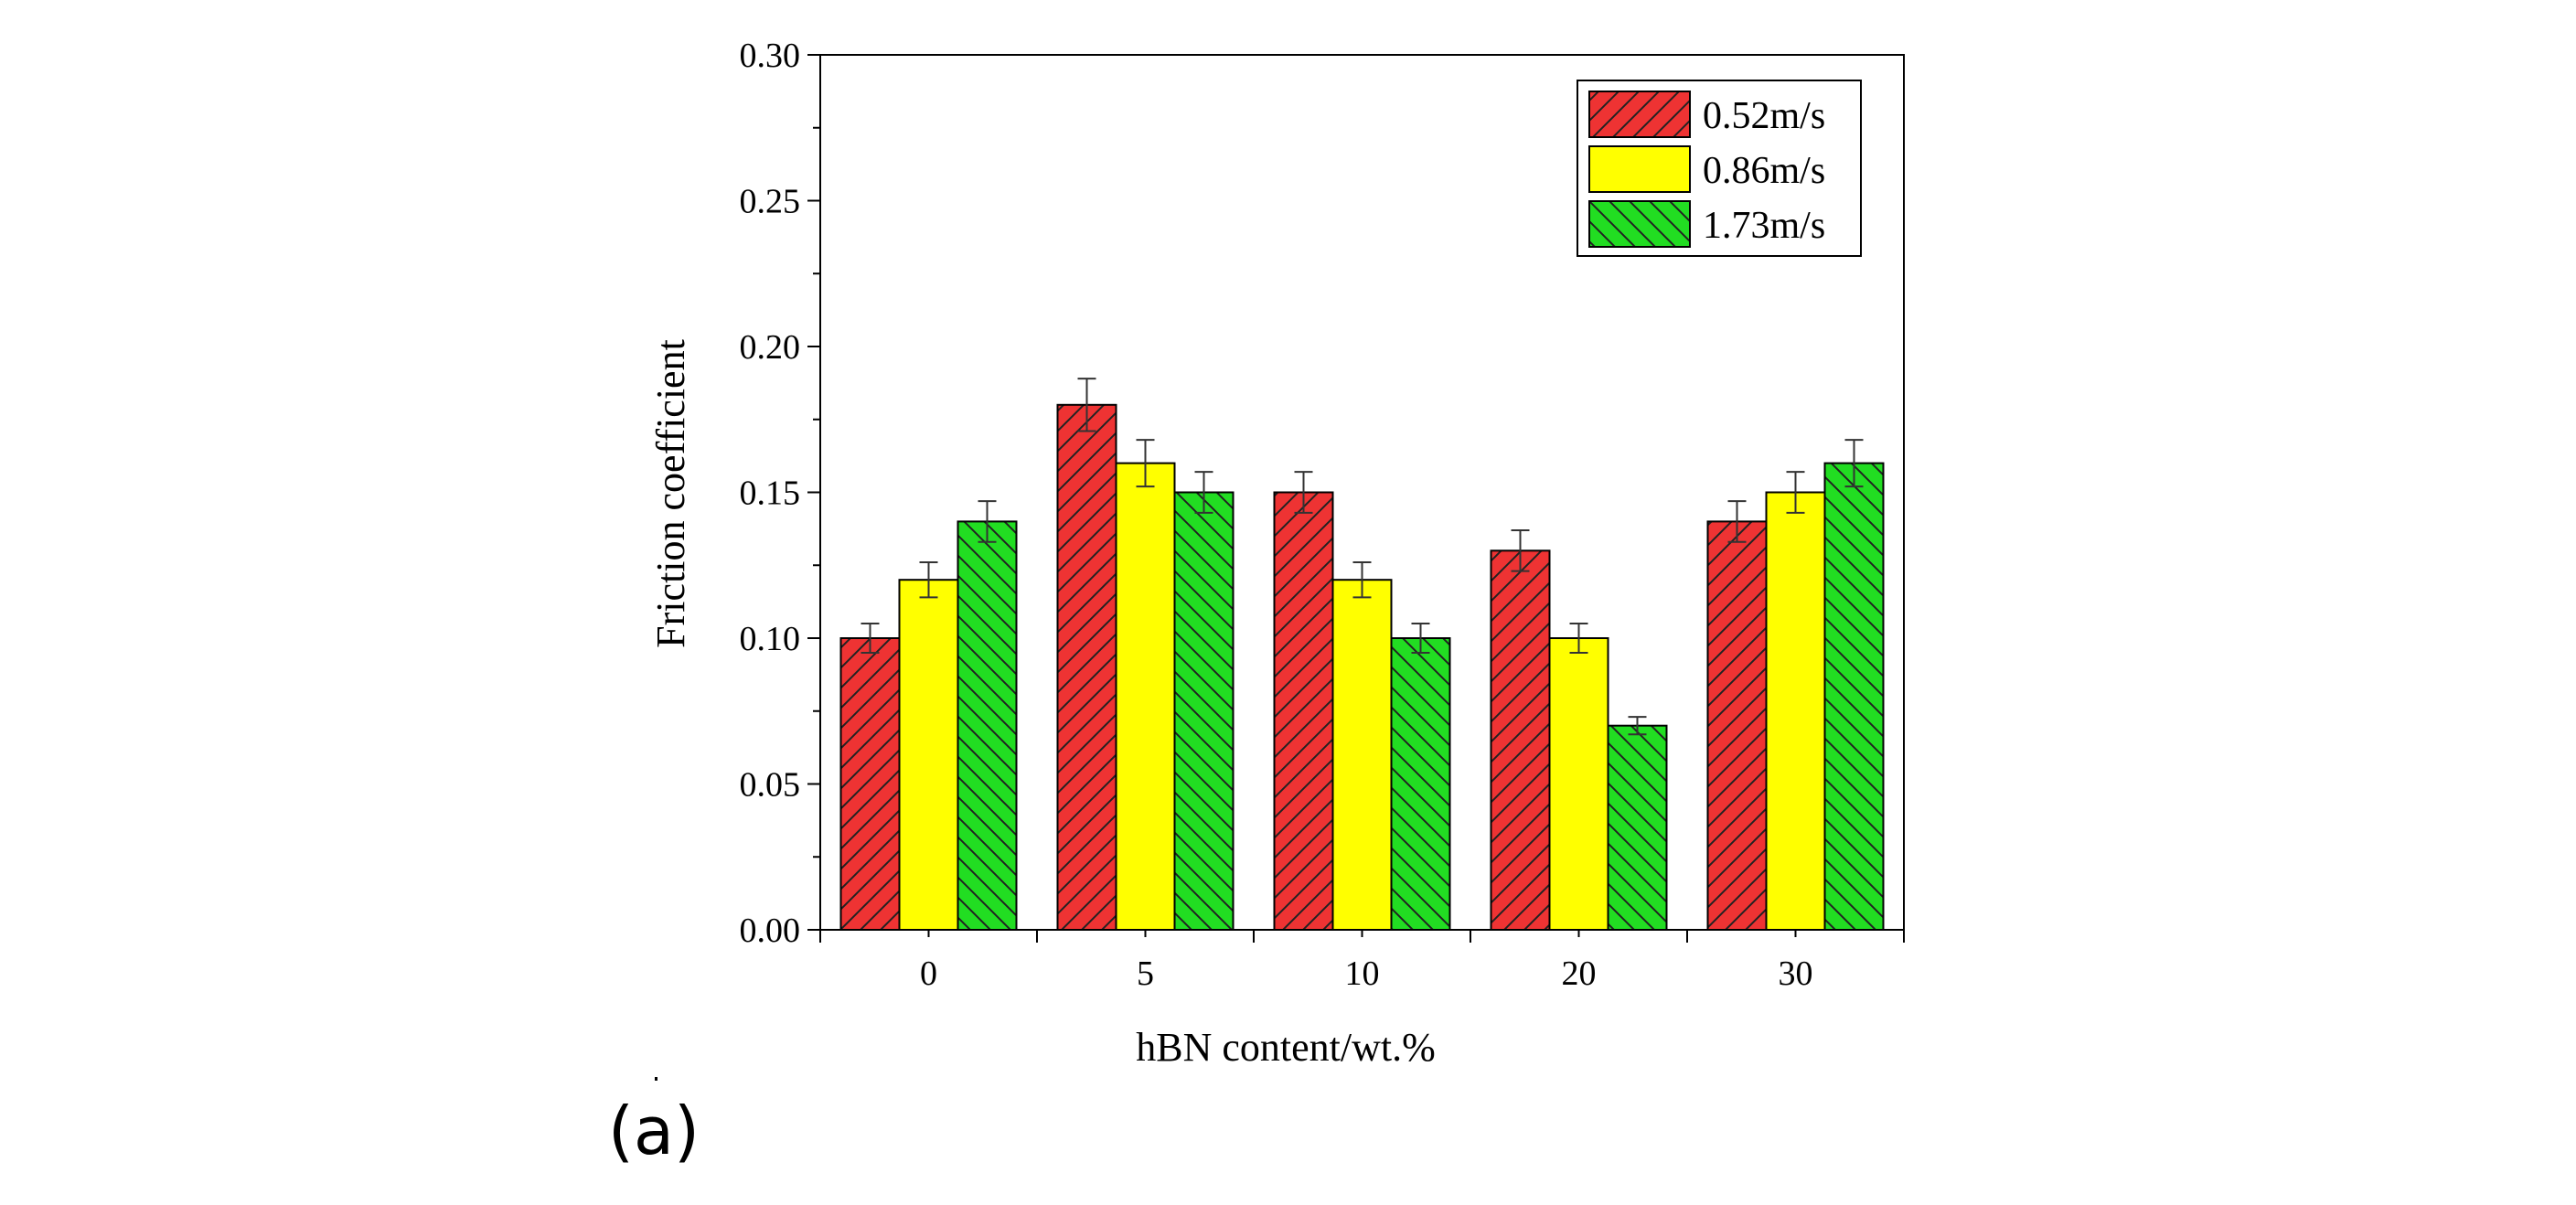  Describe the element at coordinates (1796, 974) in the screenshot. I see `x-tick-label: 30` at that location.